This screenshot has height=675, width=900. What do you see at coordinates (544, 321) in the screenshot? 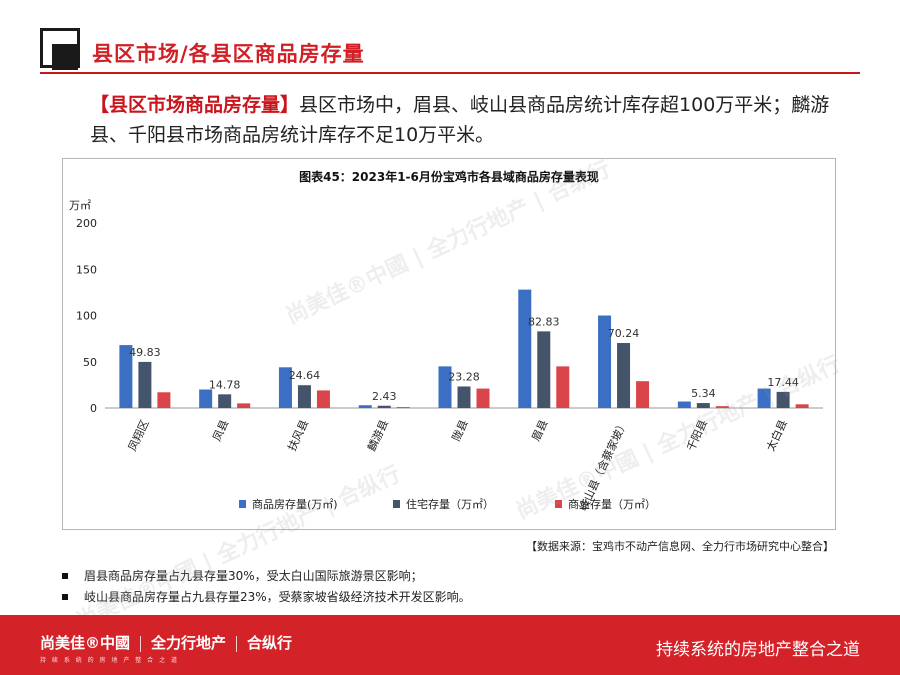
I see `data-label: 82.83` at bounding box center [544, 321].